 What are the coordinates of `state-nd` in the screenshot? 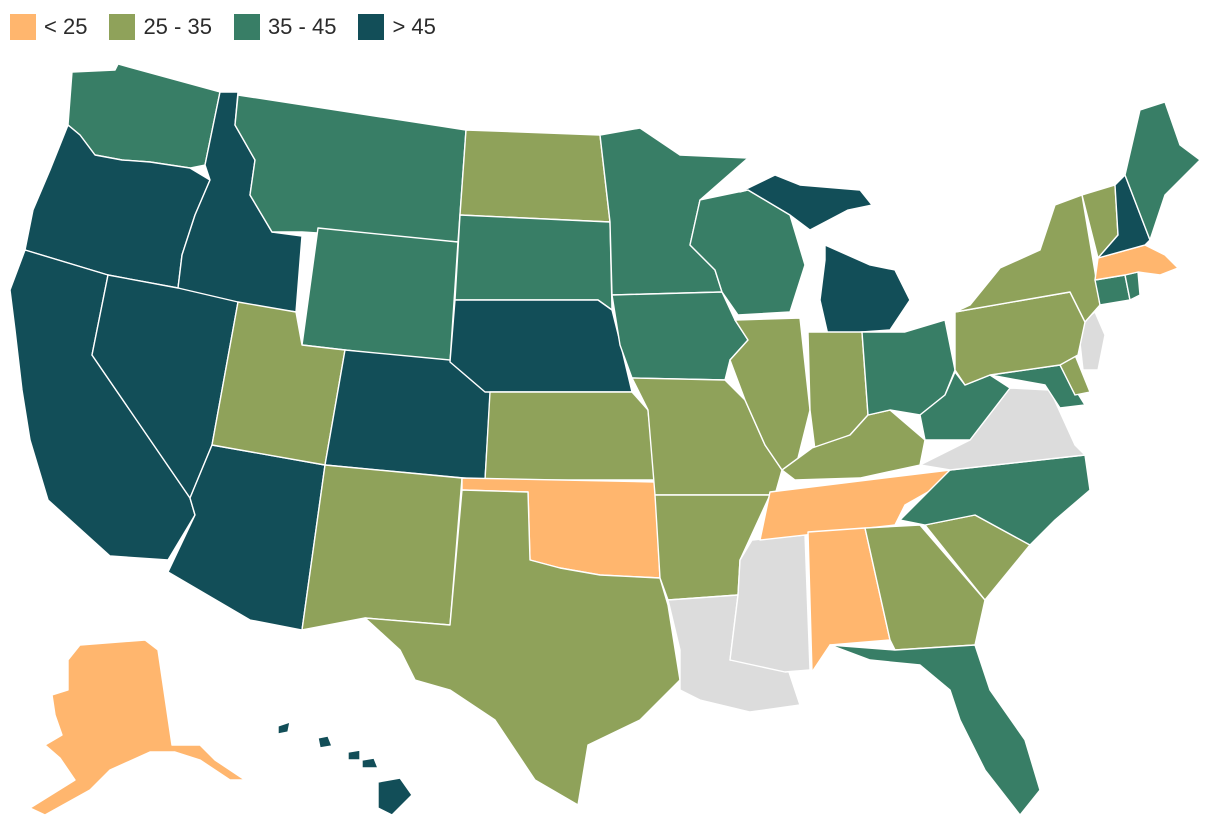 It's located at (535, 176).